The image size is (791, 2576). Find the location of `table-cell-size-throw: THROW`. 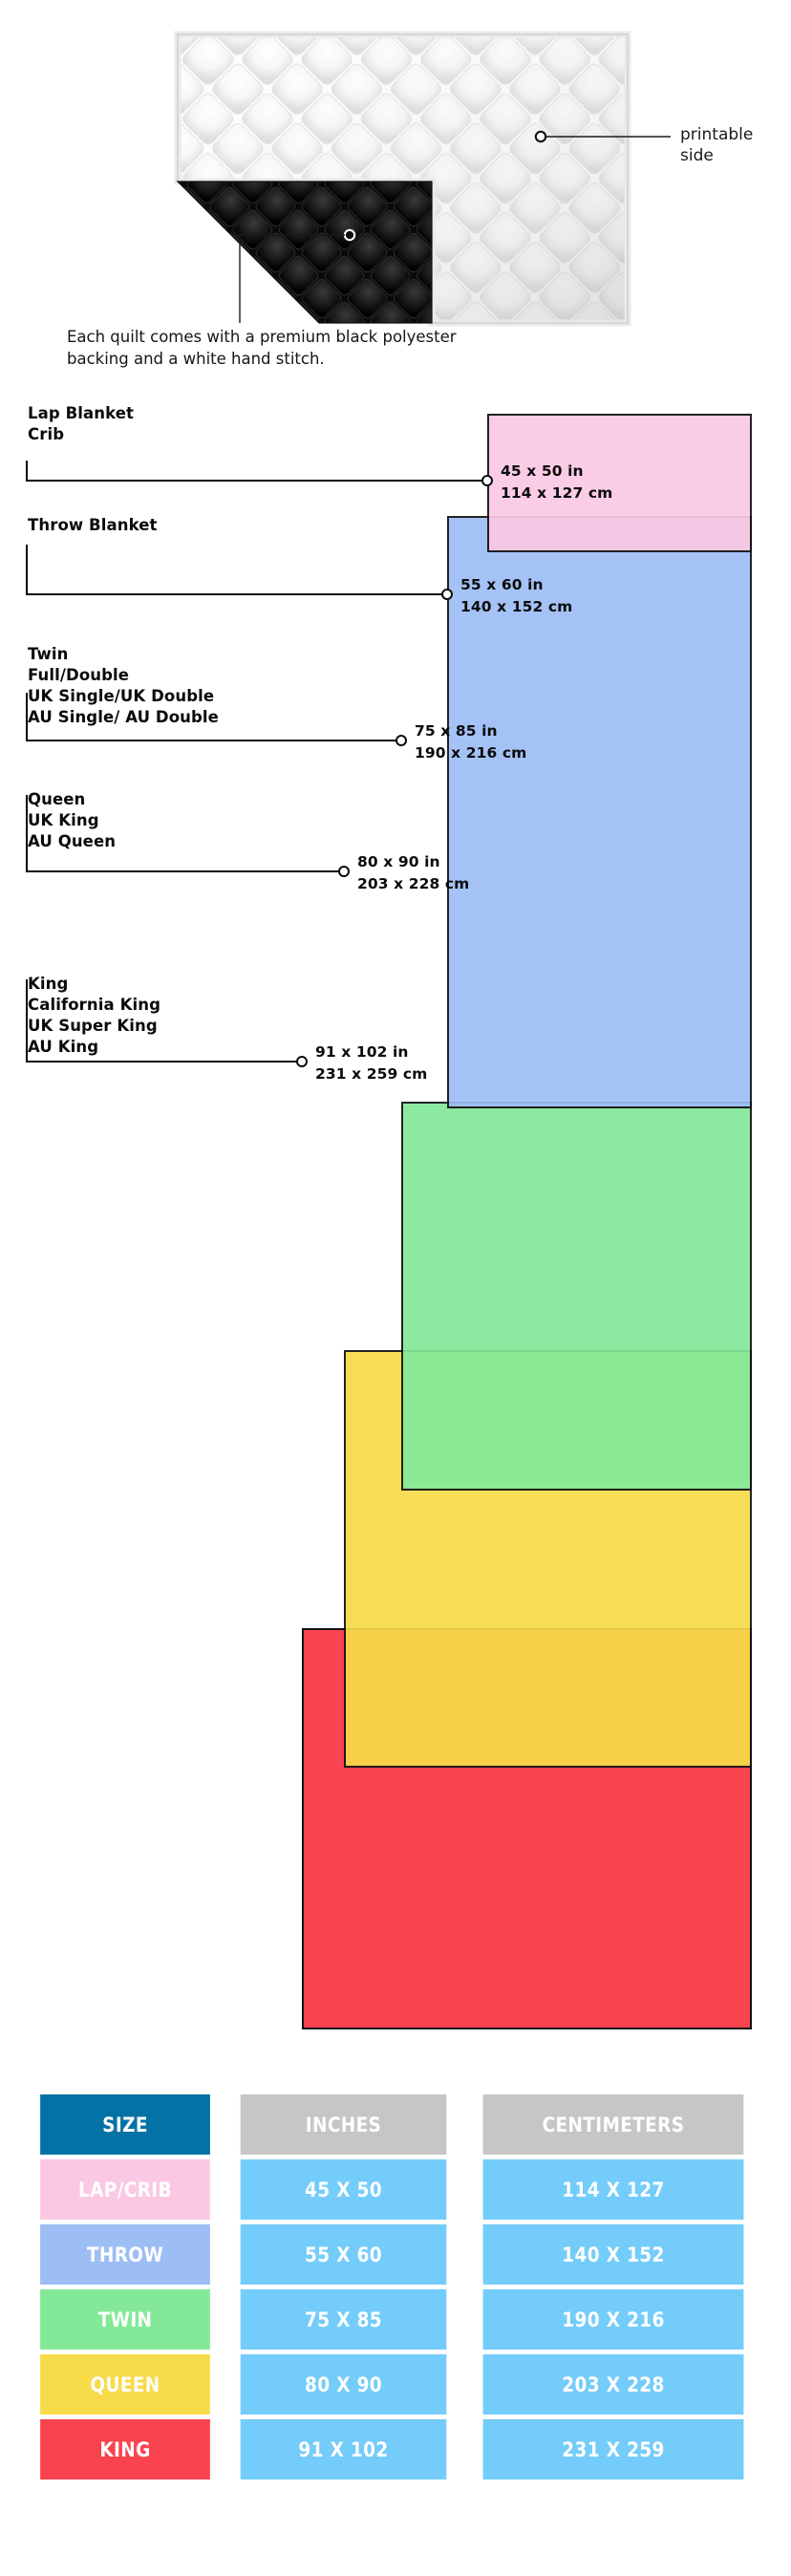

table-cell-size-throw: THROW is located at coordinates (125, 2254).